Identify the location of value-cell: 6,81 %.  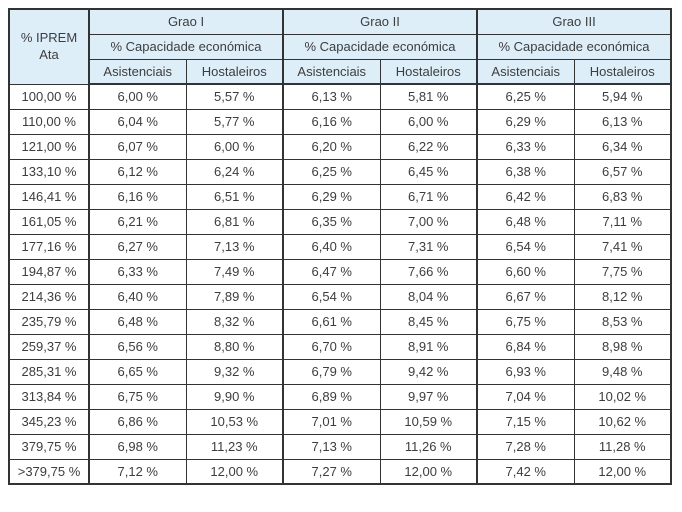
(234, 221).